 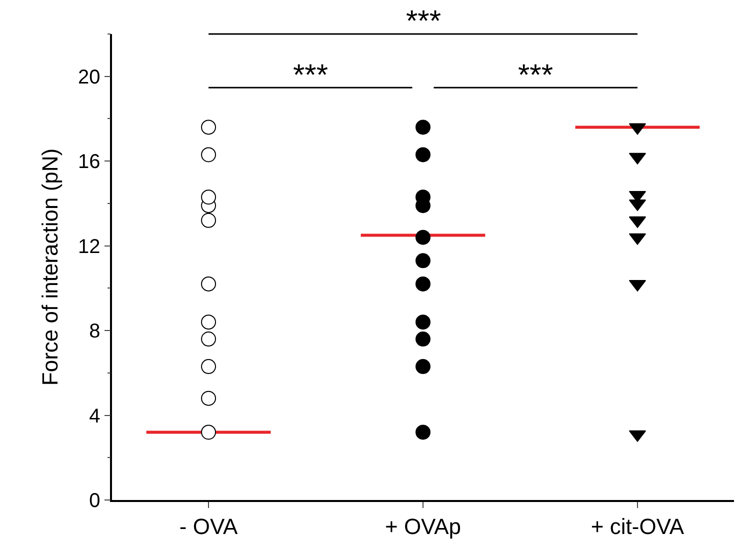 I want to click on y-axis-title: Force of interaction (pN), so click(x=50, y=267).